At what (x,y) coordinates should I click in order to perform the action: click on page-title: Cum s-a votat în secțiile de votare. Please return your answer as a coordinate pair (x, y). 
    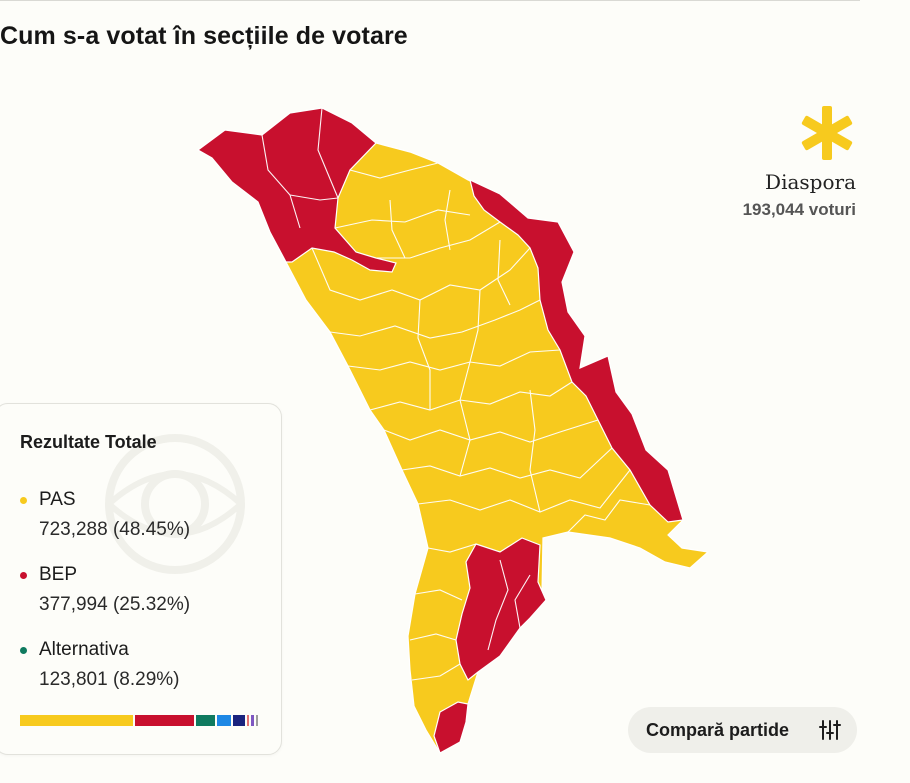
    Looking at the image, I should click on (204, 36).